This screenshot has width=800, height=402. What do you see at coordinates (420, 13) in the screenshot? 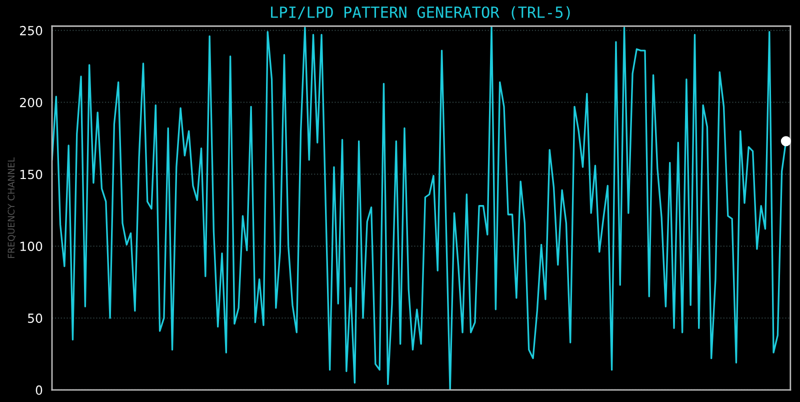
I see `chart-title: LPI/LPD PATTERN GENERATOR (TRL-5)` at bounding box center [420, 13].